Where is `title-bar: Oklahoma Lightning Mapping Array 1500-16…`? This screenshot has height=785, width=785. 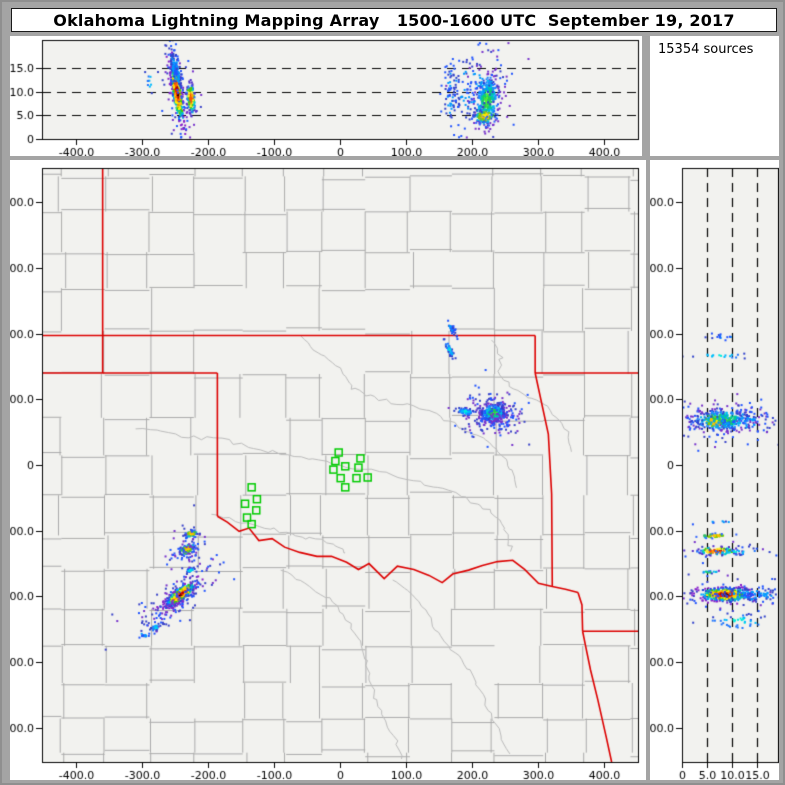 title-bar: Oklahoma Lightning Mapping Array 1500-16… is located at coordinates (394, 20).